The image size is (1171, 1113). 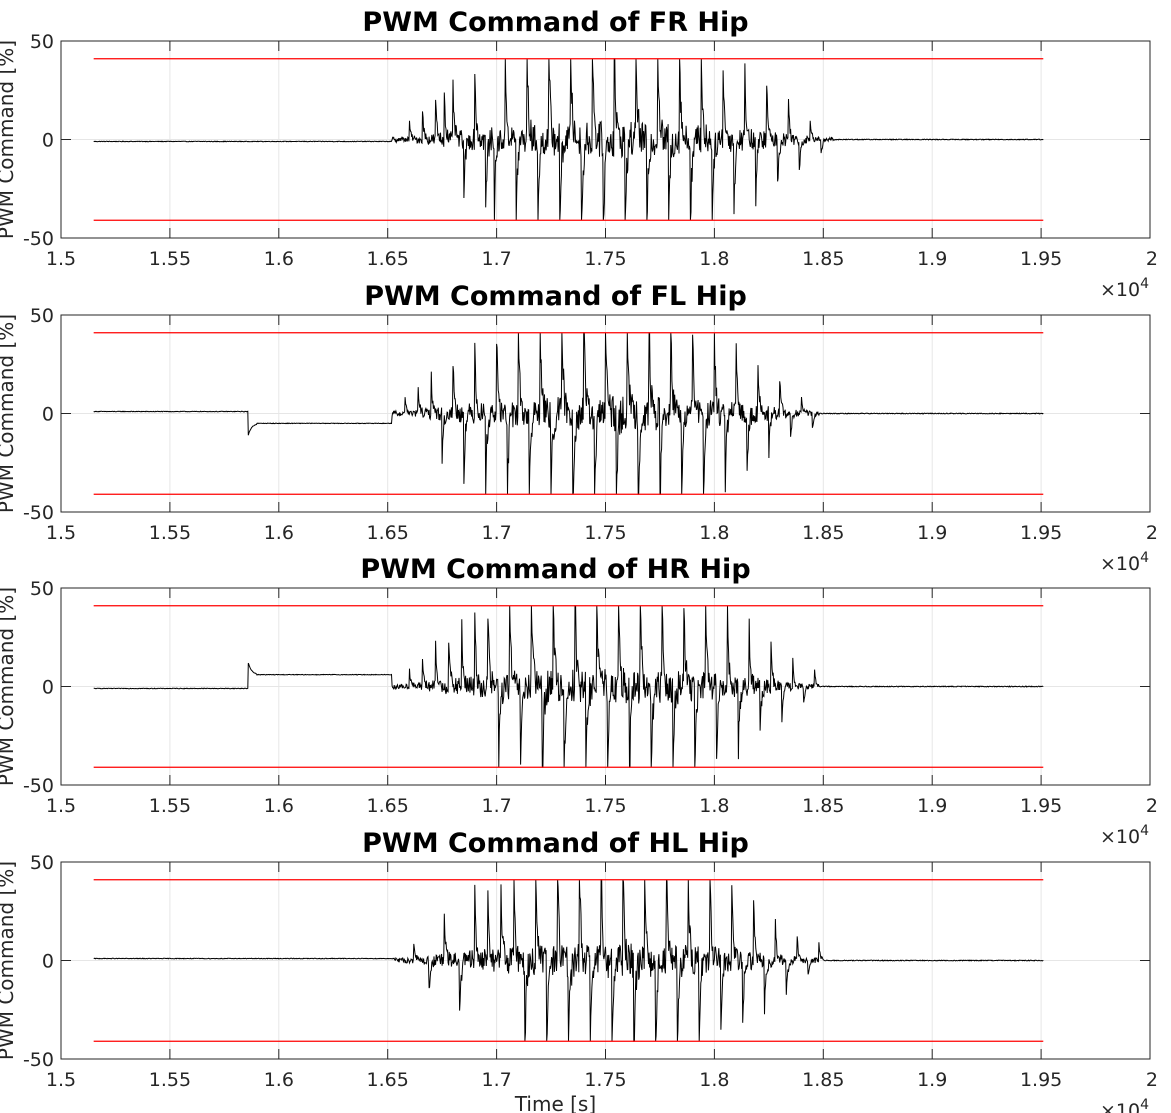 I want to click on subplot-title: PWM Command of FR Hip, so click(x=555, y=22).